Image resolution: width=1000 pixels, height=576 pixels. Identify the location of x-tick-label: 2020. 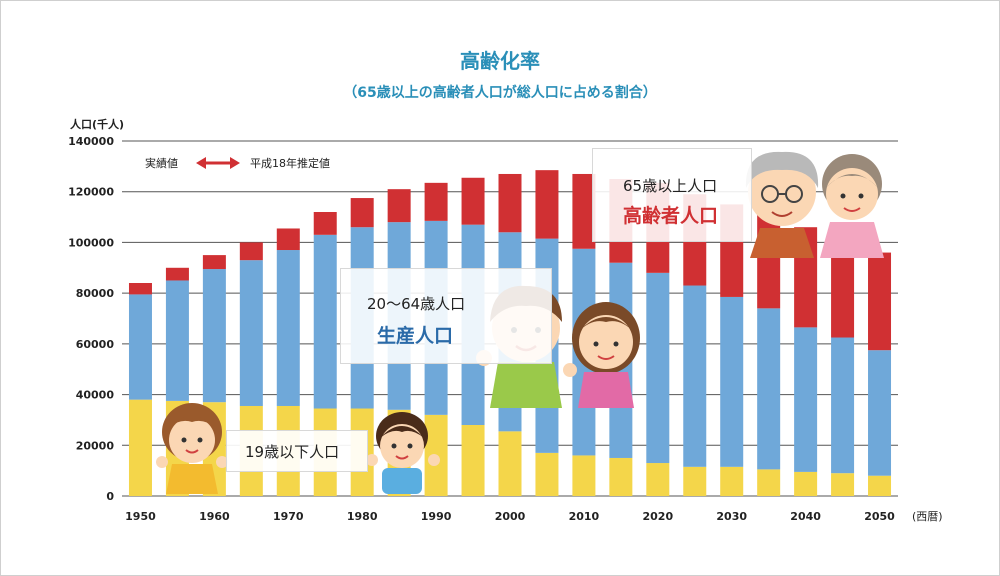
(657, 516).